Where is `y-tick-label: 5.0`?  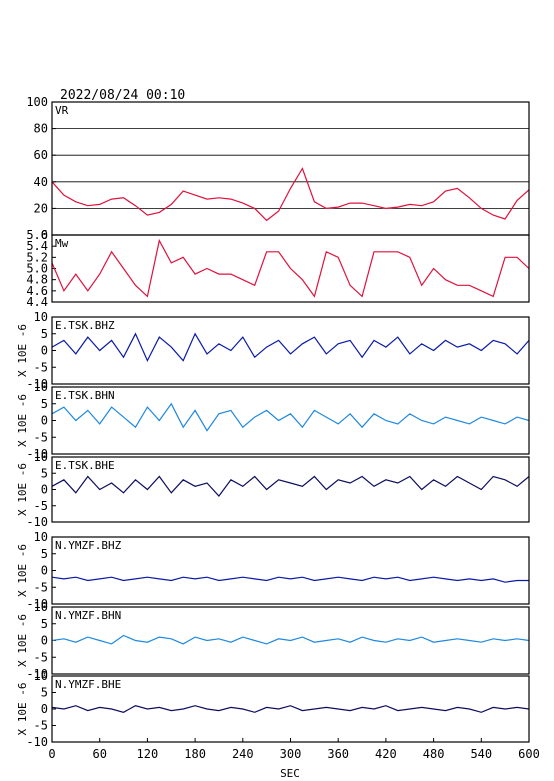
y-tick-label: 5.0 is located at coordinates (37, 269).